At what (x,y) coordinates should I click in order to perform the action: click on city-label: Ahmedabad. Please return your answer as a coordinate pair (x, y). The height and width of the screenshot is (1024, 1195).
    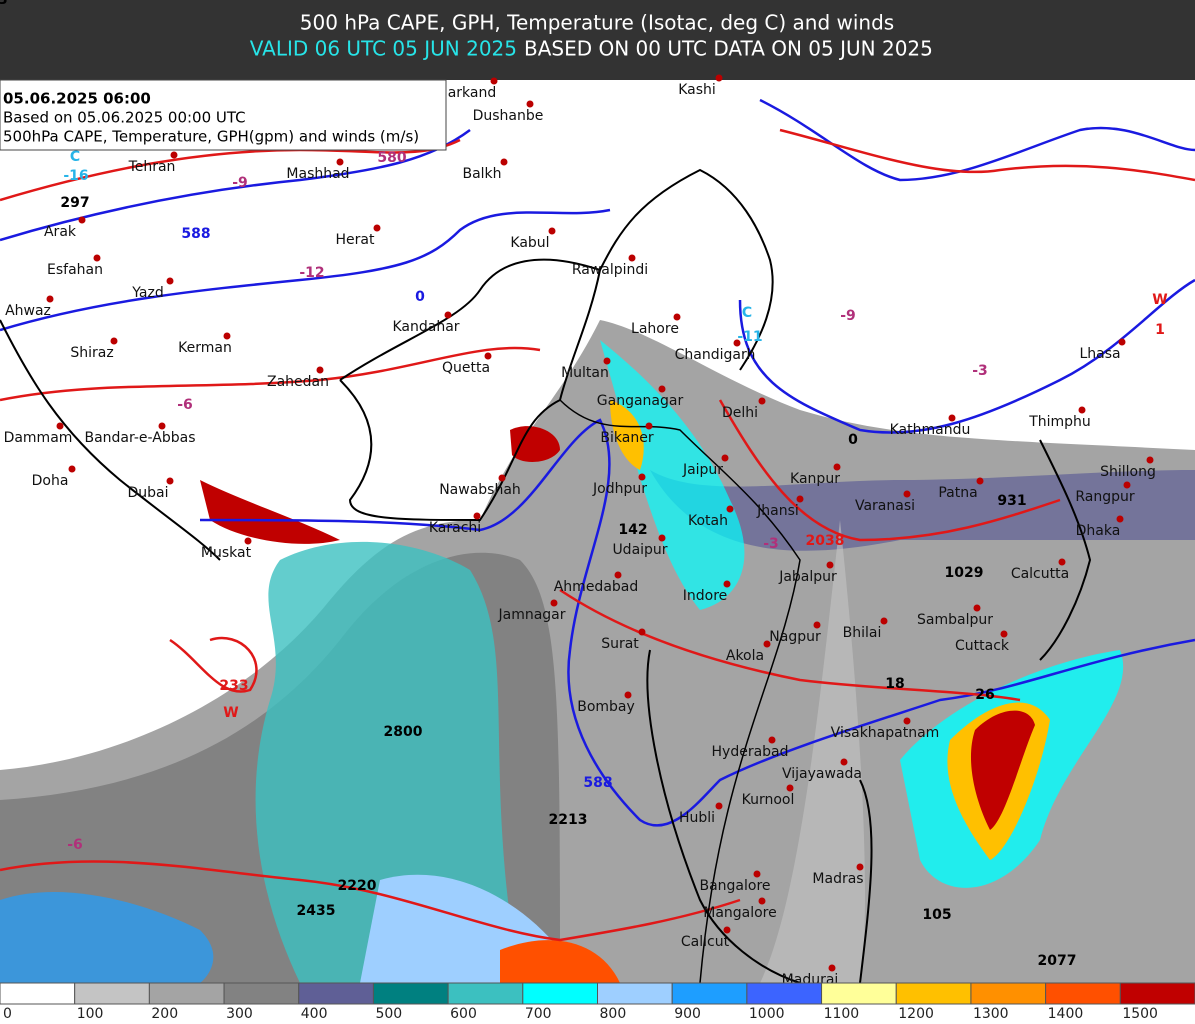
    Looking at the image, I should click on (596, 587).